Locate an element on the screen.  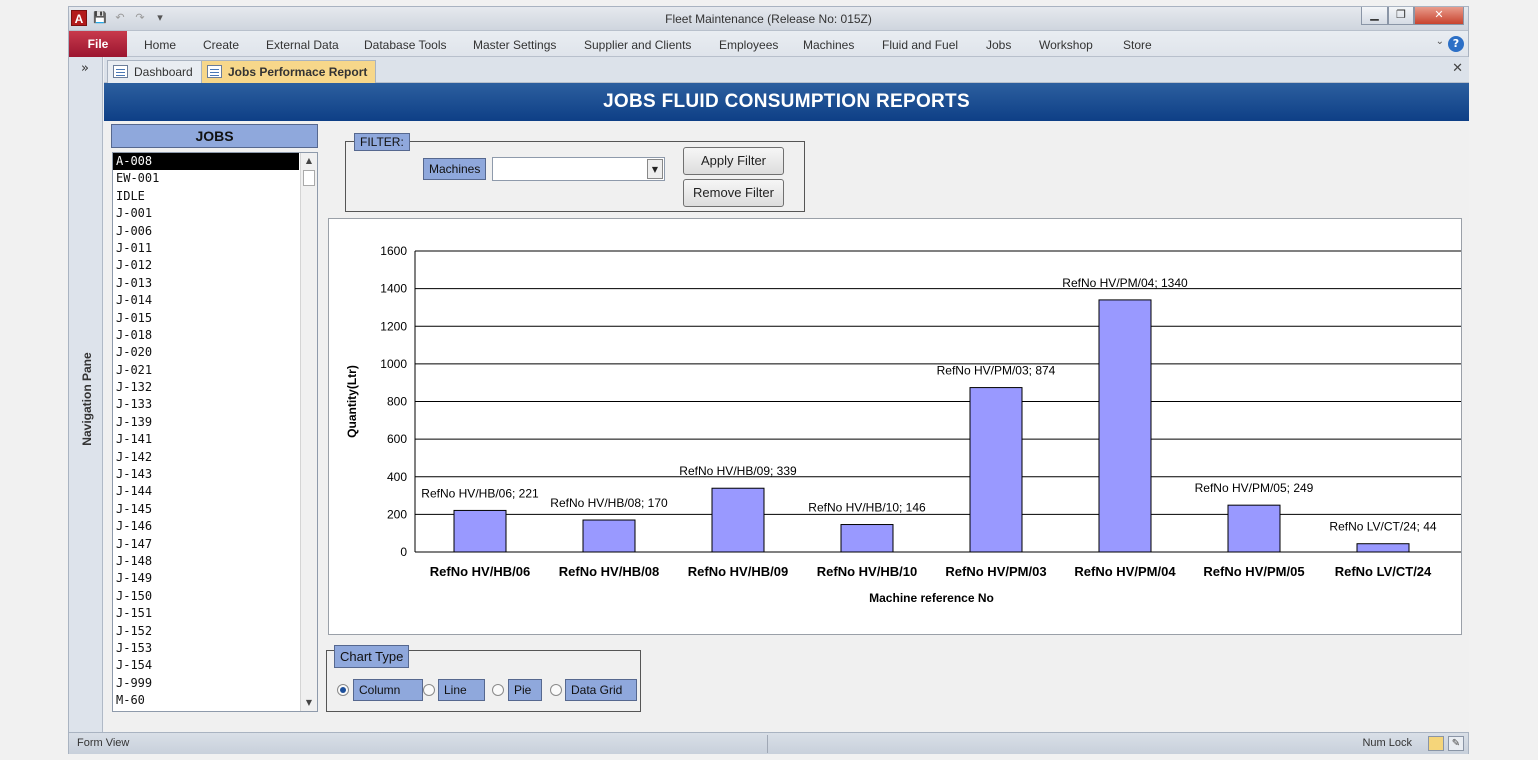
list-item: J-145 is located at coordinates (134, 508).